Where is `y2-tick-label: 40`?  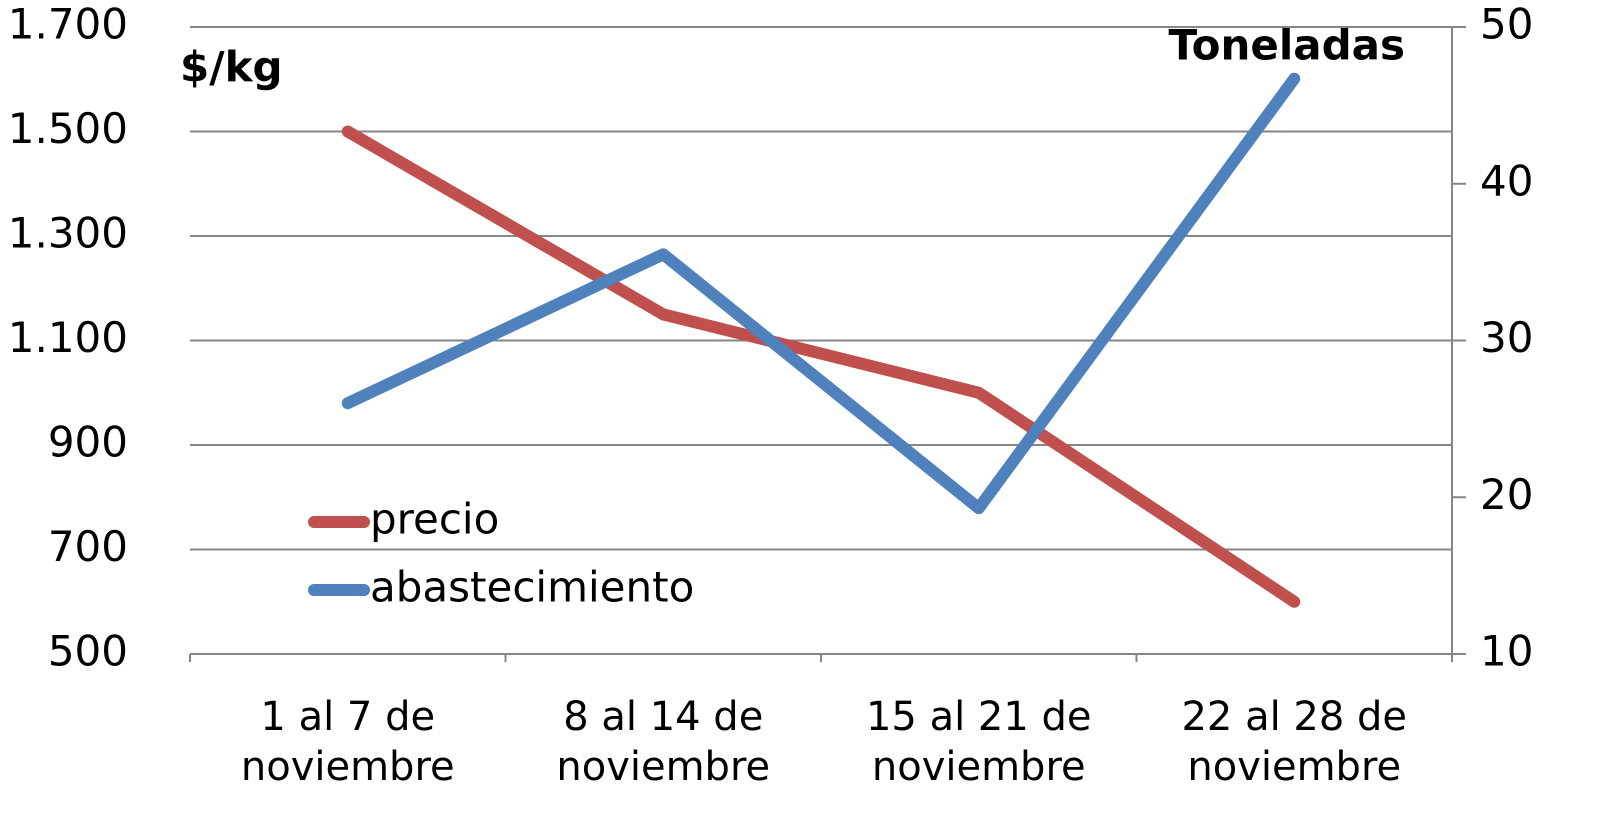 y2-tick-label: 40 is located at coordinates (1506, 180).